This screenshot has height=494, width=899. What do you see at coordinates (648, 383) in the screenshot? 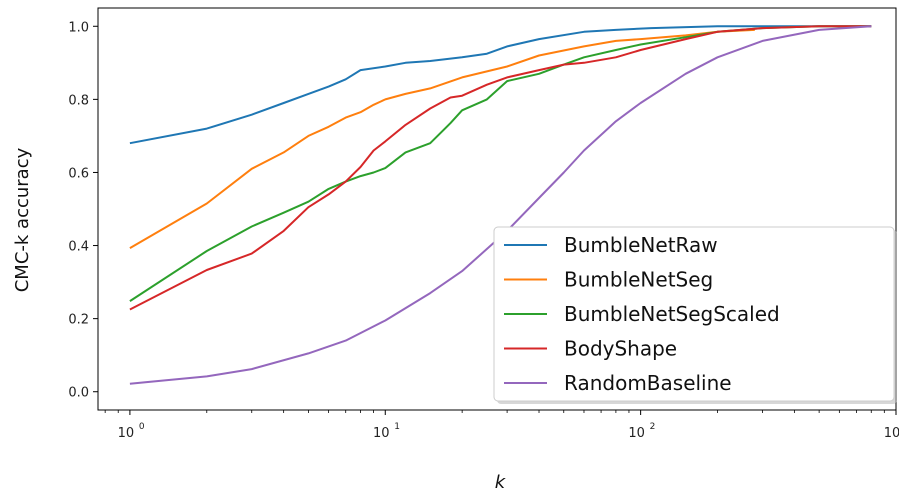
I see `legend-entry-label: RandomBaseline` at bounding box center [648, 383].